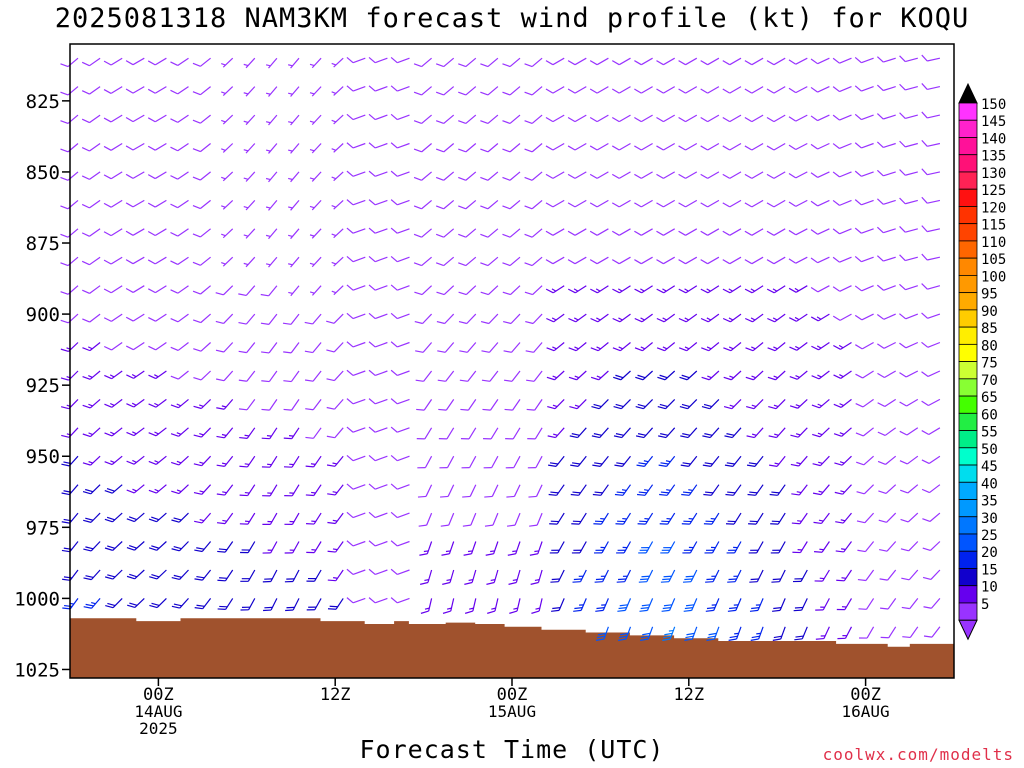  I want to click on x-tick-label: 00Z, so click(512, 695).